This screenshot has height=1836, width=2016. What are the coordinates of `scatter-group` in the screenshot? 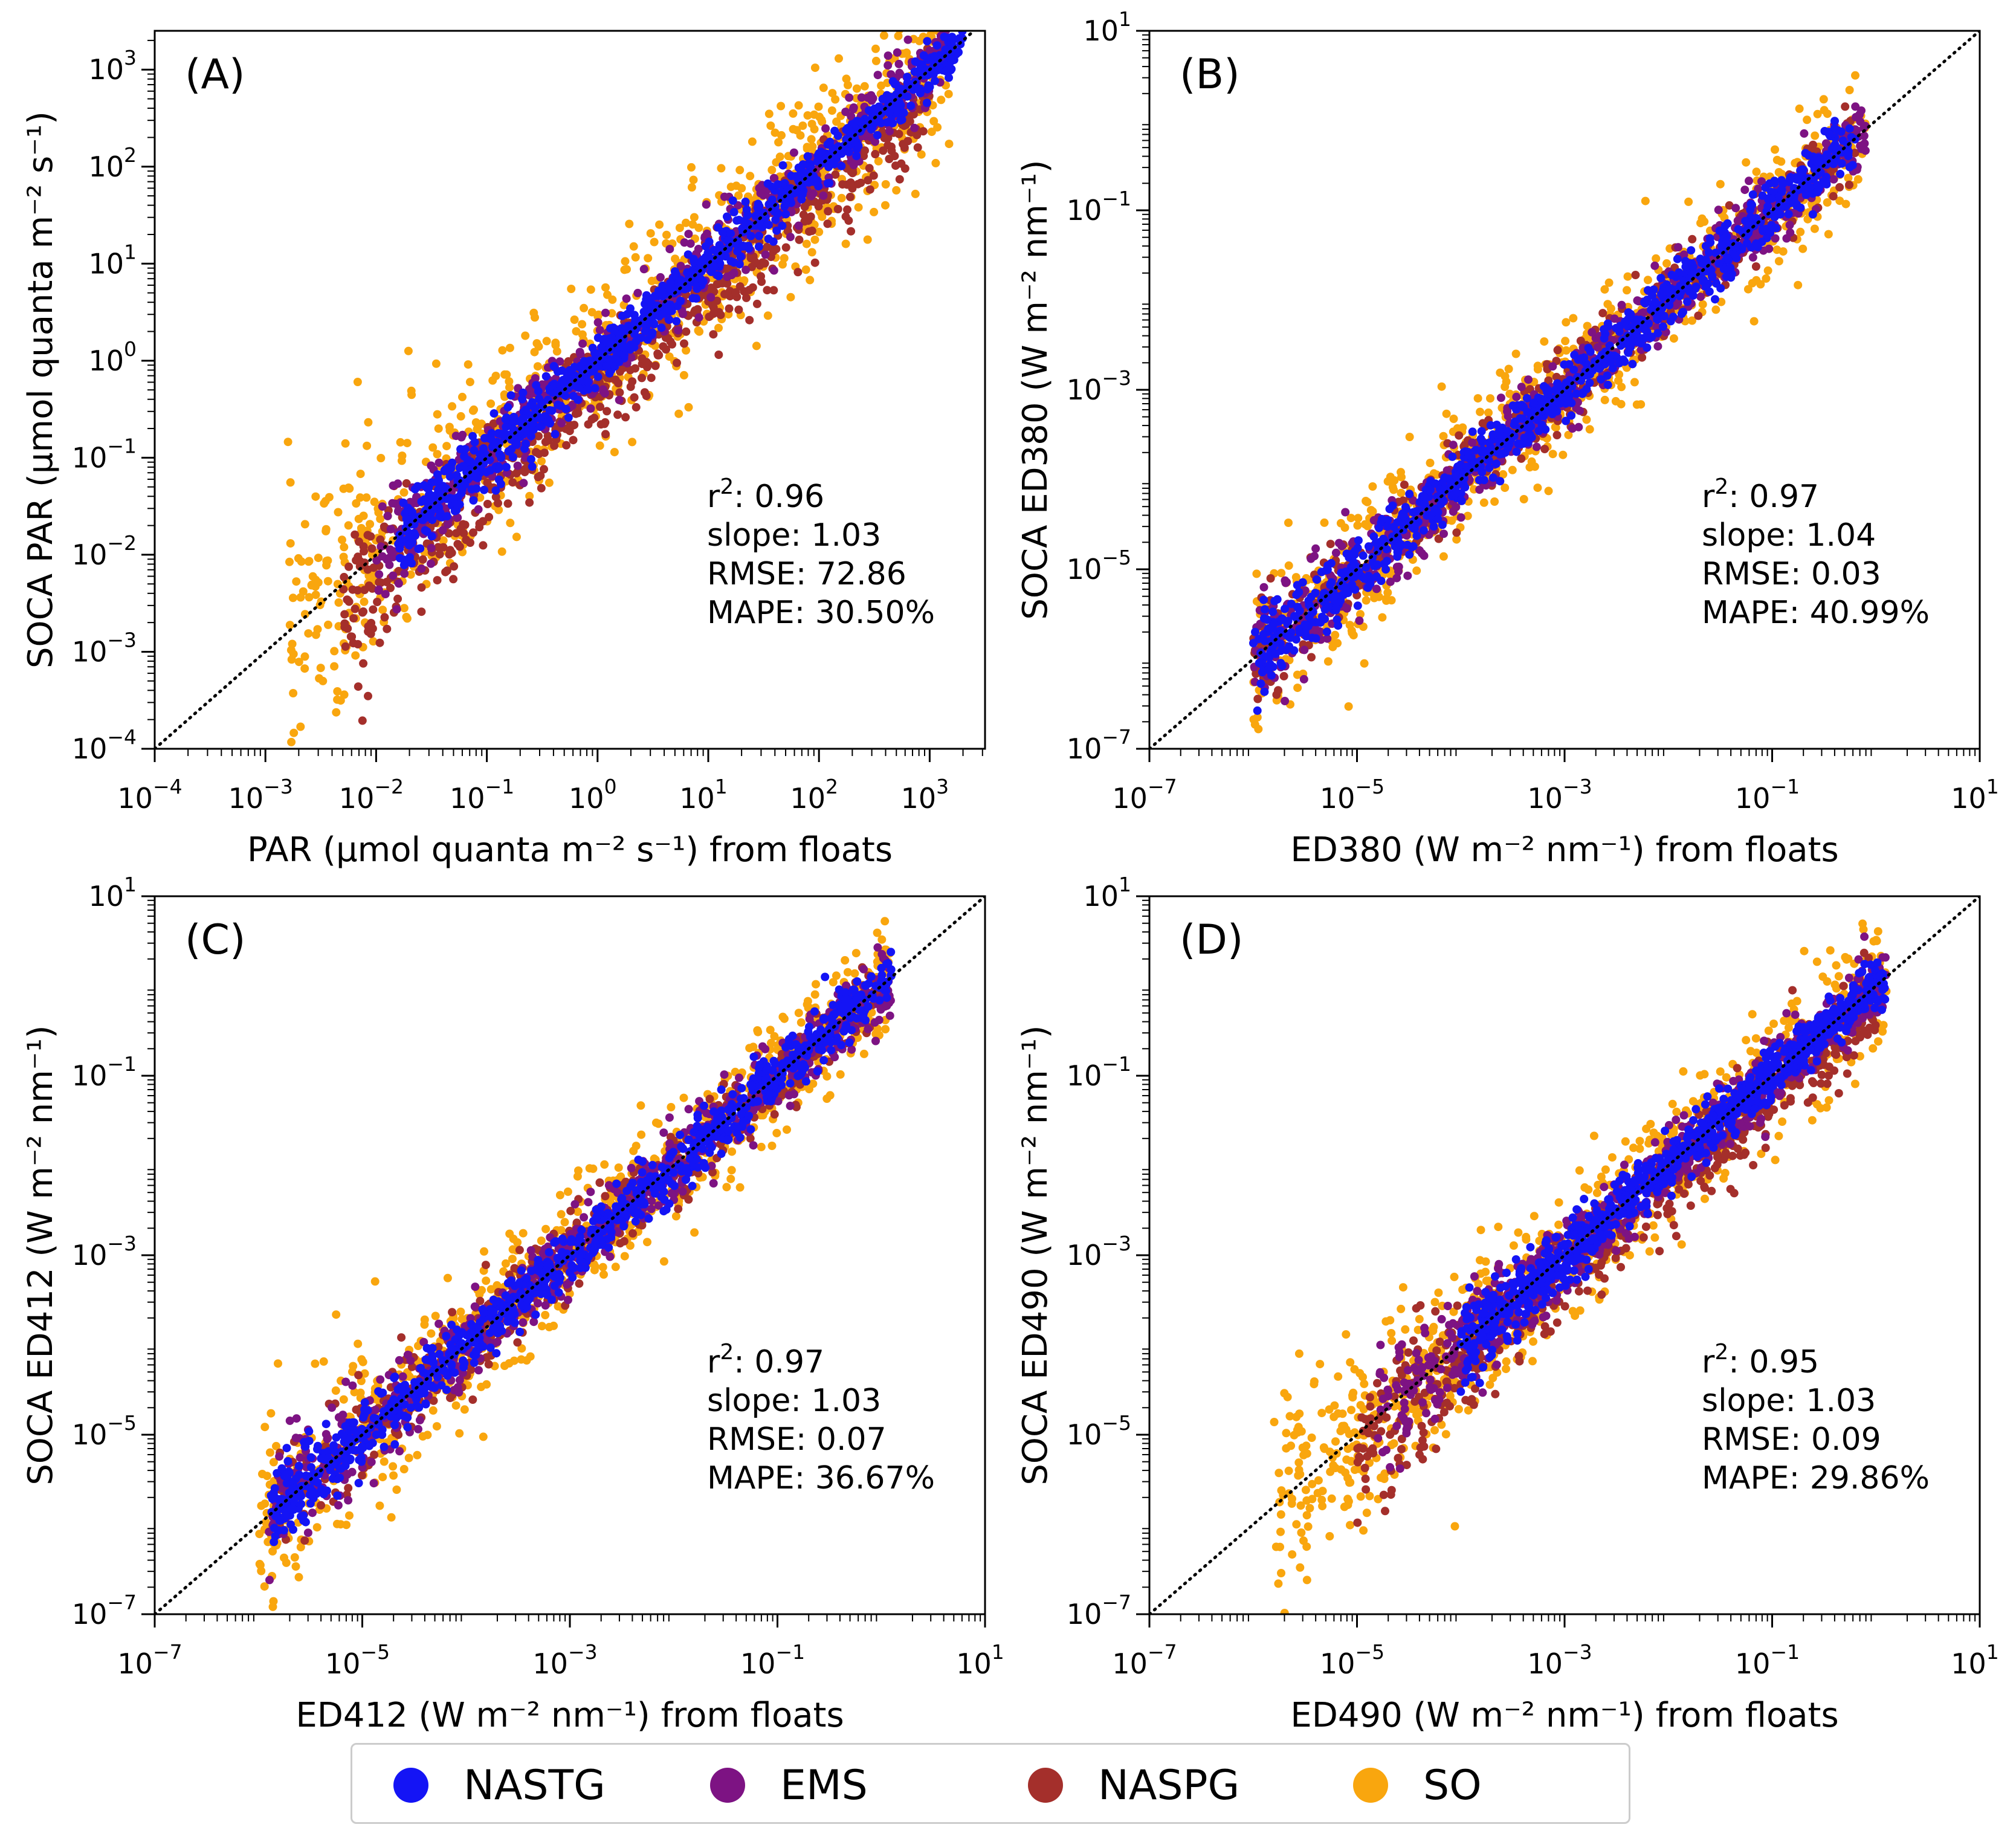 It's located at (625, 388).